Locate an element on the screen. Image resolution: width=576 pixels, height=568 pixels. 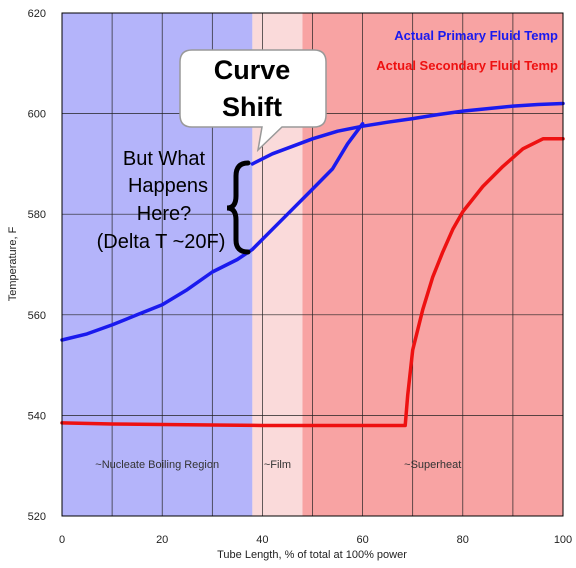
y-tick-label: 520 is located at coordinates (37, 517).